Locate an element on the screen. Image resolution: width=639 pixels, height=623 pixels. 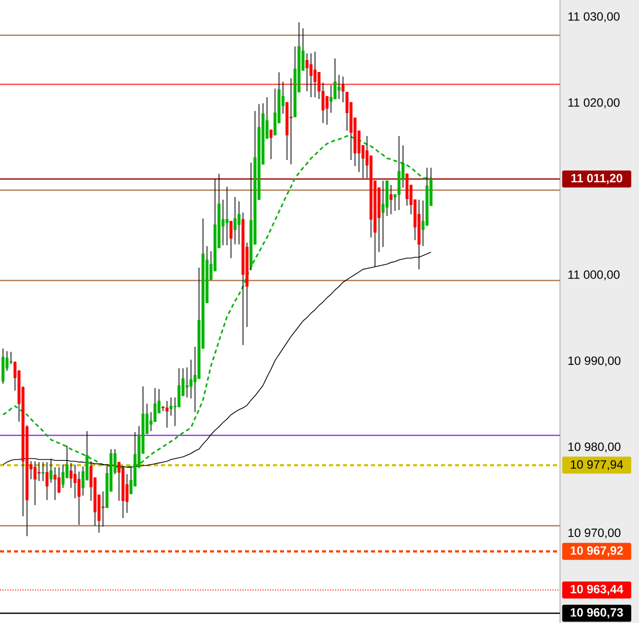
ref-line-label: 11 011,20 is located at coordinates (596, 179).